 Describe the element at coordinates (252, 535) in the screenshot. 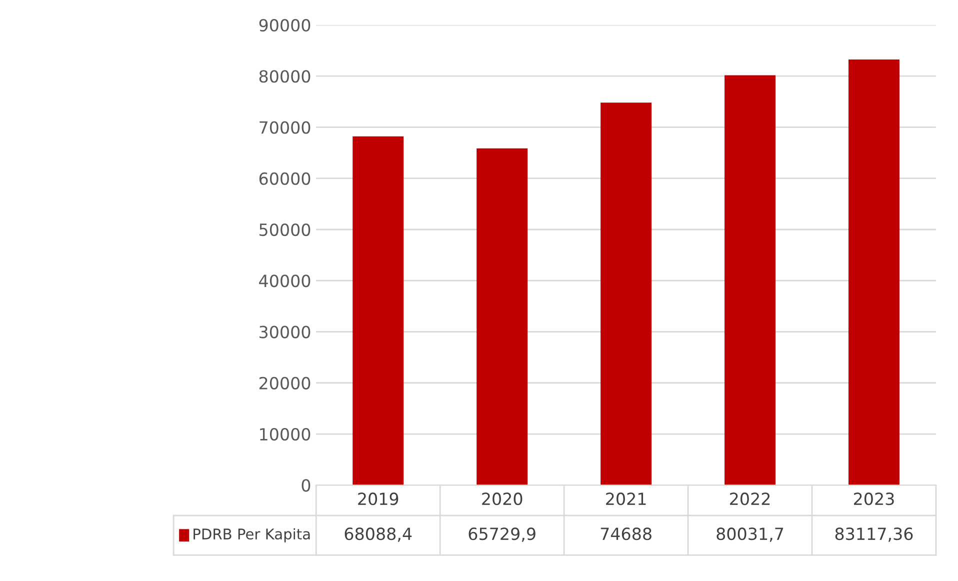

I see `legend-label: PDRB Per Kapita` at that location.